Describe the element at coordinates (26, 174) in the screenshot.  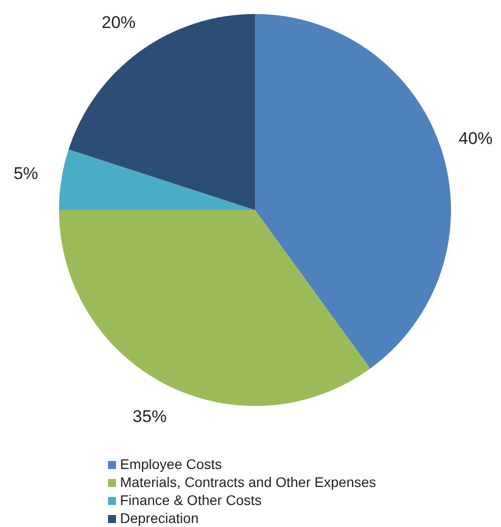
I see `data-label: 5%` at that location.